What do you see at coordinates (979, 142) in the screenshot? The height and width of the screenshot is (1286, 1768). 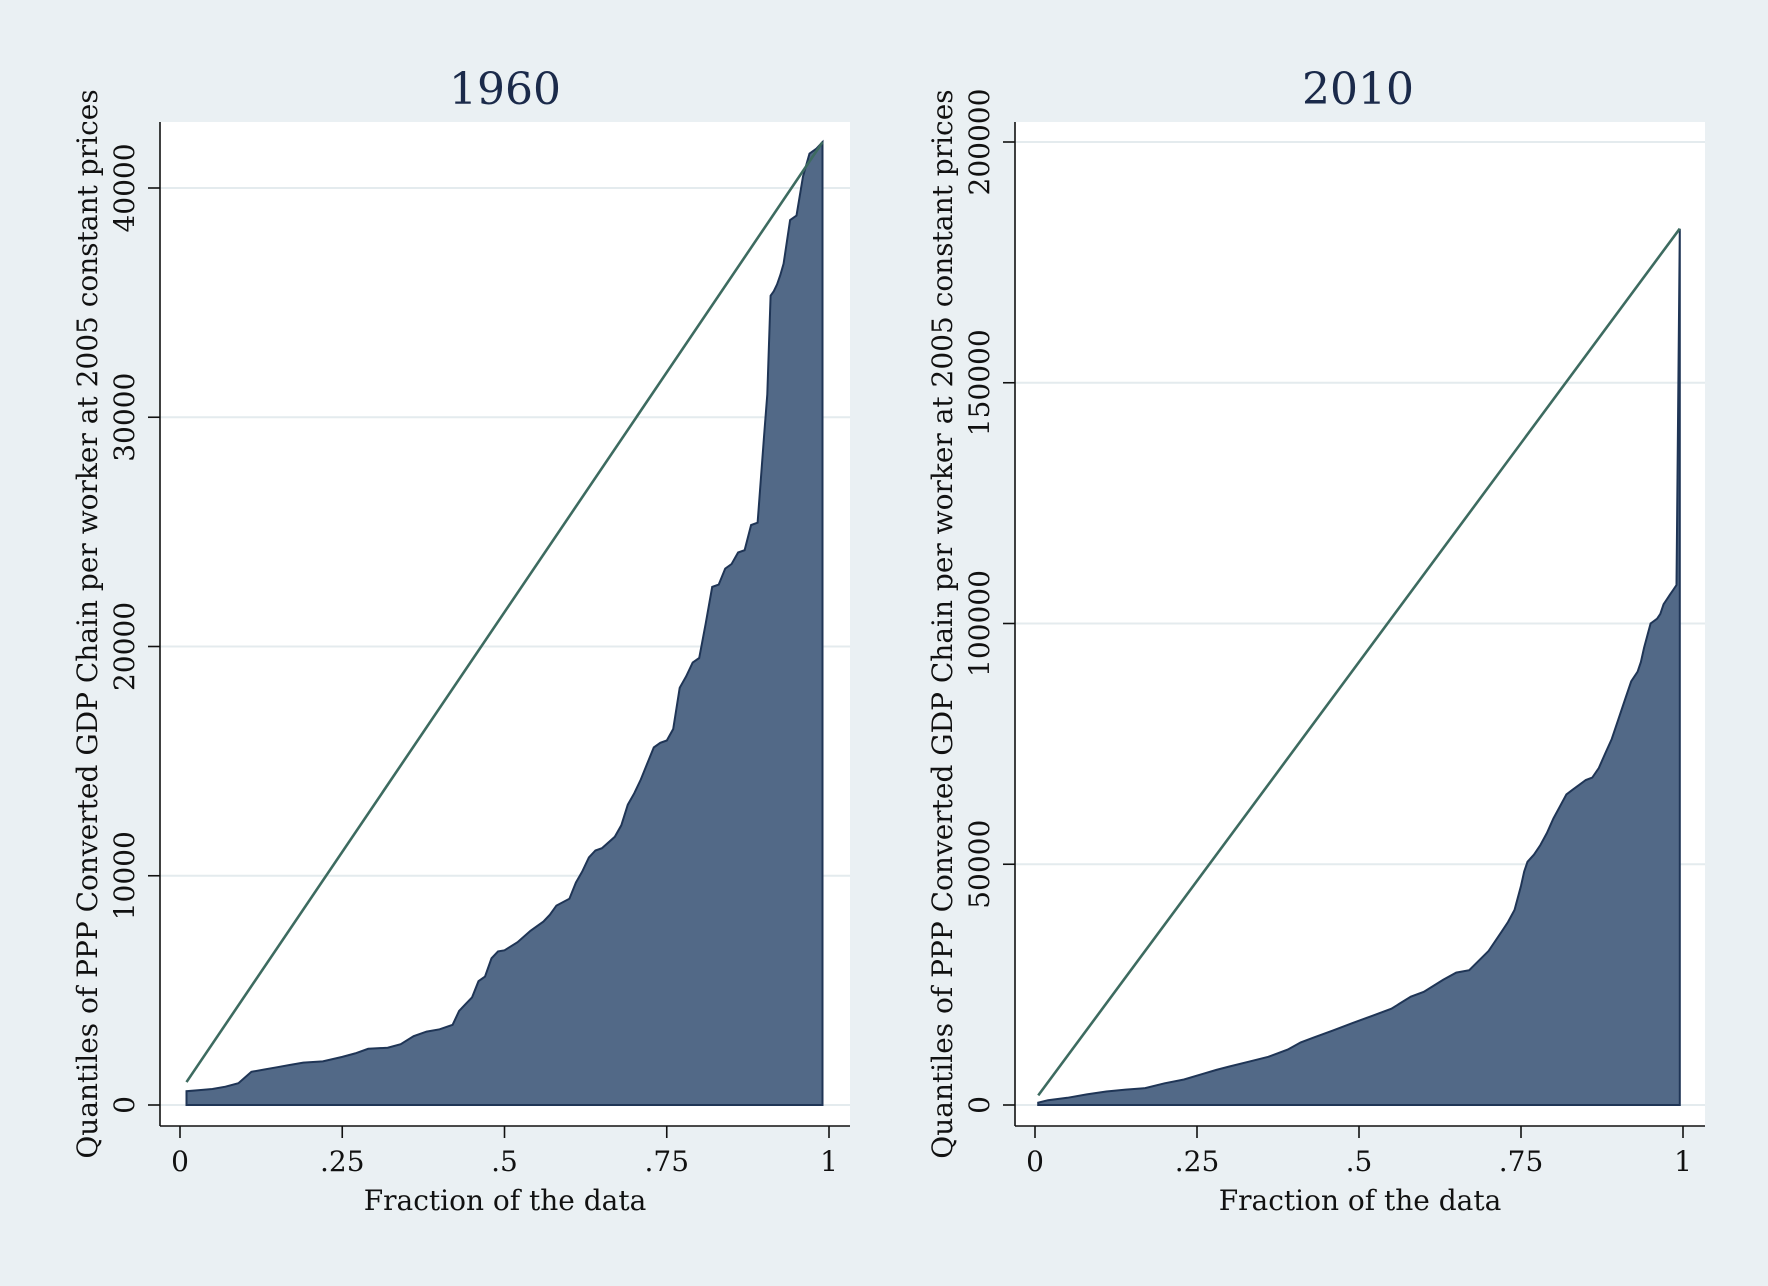 I see `y-tick-label-4: 200000` at bounding box center [979, 142].